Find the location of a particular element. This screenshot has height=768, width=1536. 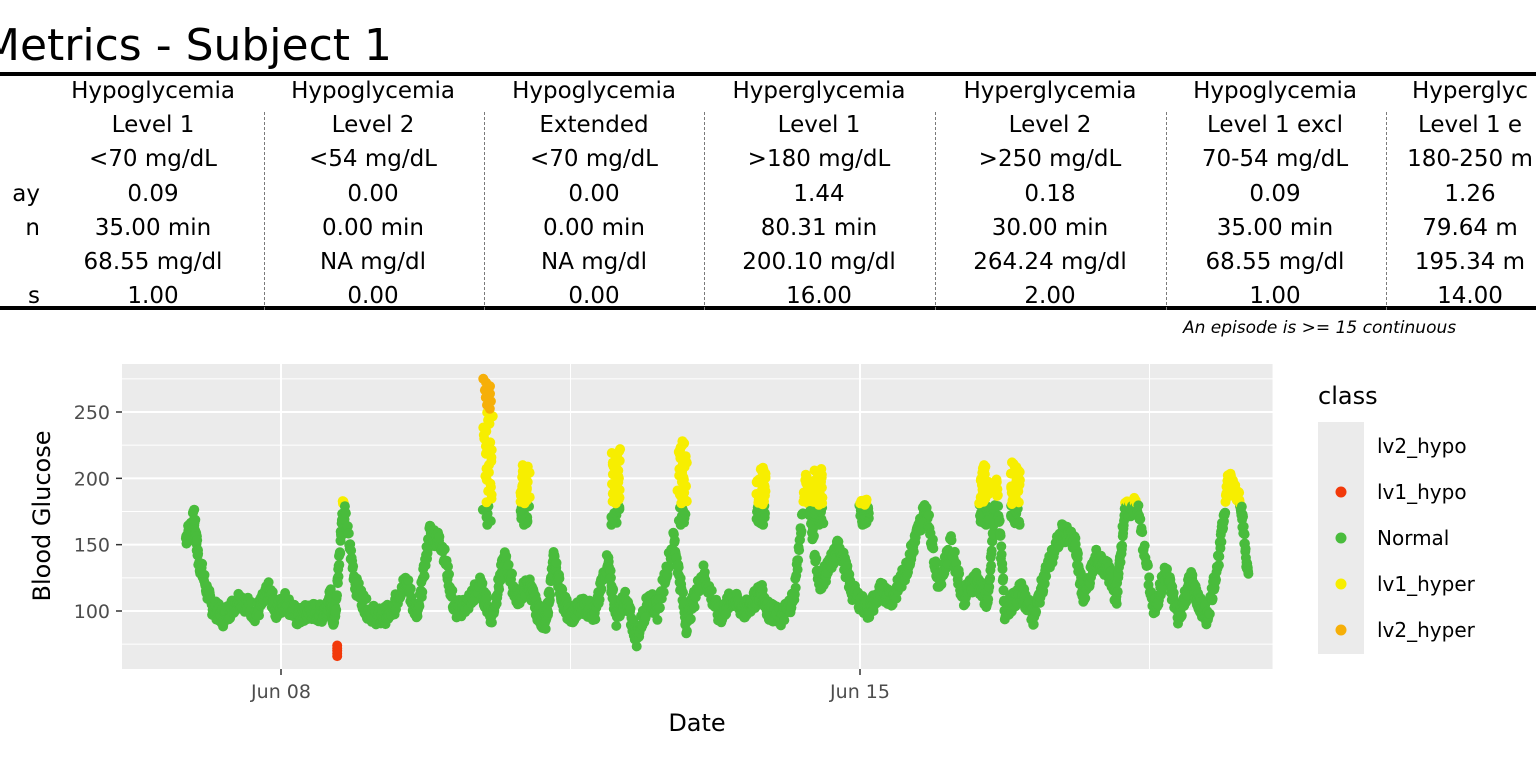

row-label: n is located at coordinates (32, 227).